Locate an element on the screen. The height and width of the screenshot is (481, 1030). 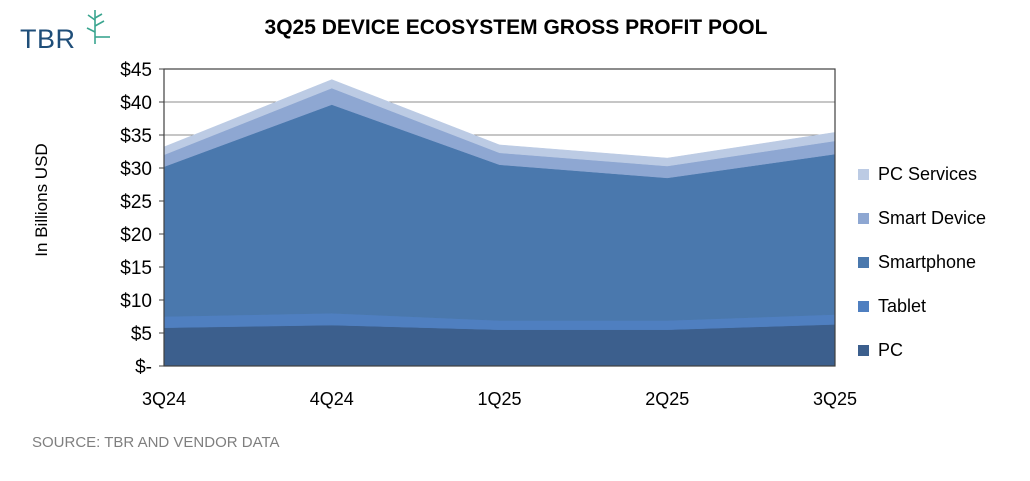
legend-item-tablet: Tablet is located at coordinates (922, 306).